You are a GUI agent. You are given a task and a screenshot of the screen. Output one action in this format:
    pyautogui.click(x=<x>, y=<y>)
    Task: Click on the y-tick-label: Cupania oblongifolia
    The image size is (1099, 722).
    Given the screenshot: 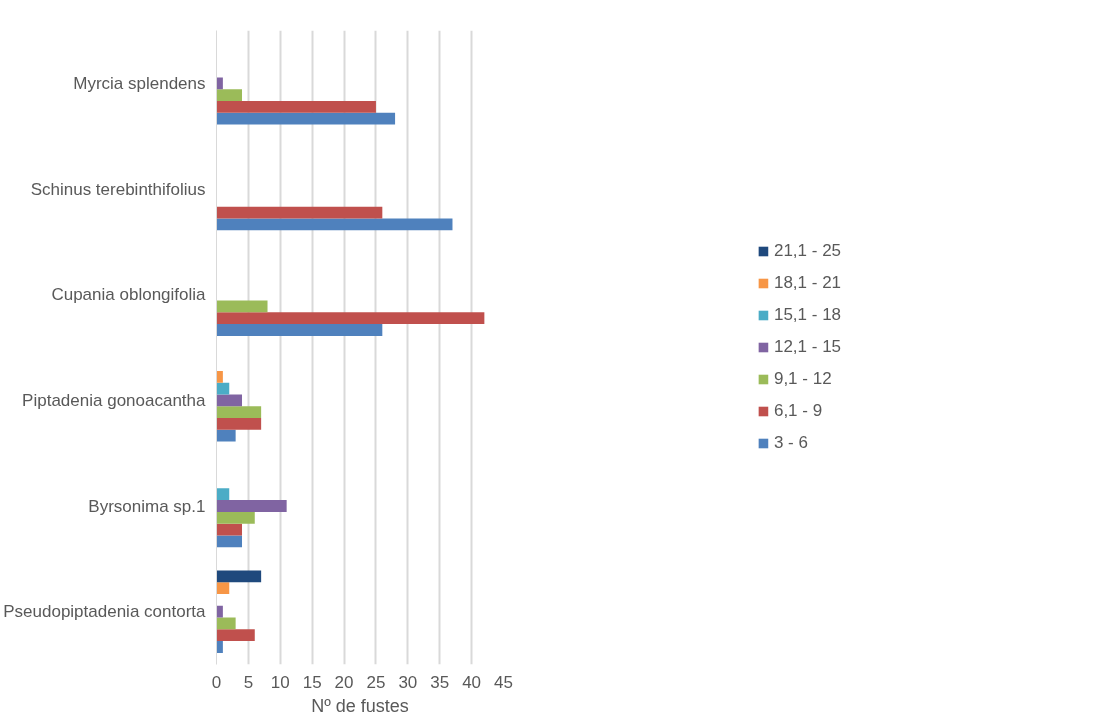 What is the action you would take?
    pyautogui.click(x=129, y=295)
    